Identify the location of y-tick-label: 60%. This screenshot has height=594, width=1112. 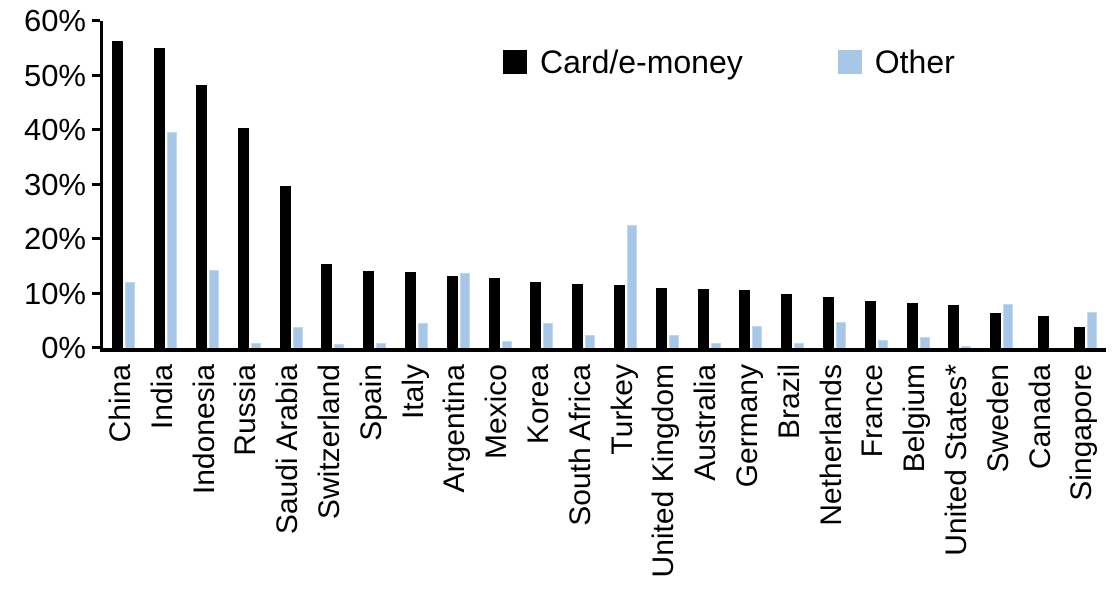
(54, 20).